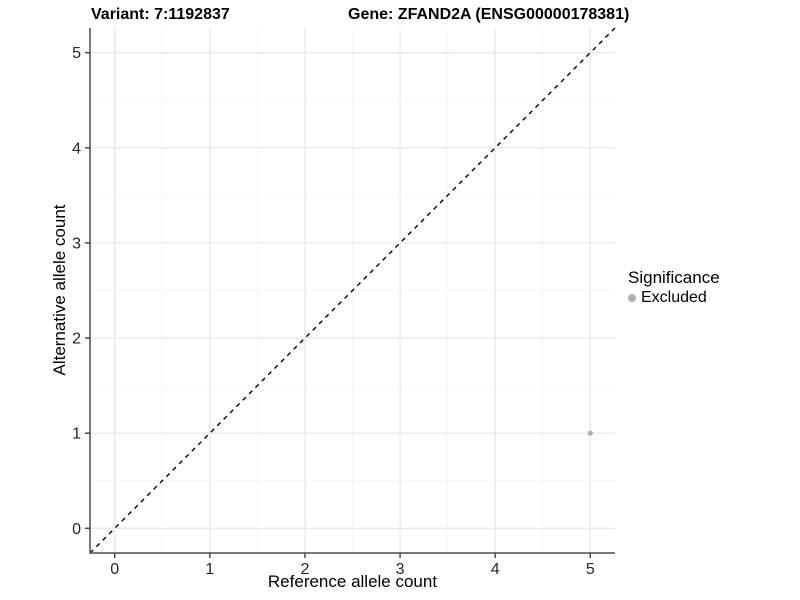  What do you see at coordinates (59, 290) in the screenshot?
I see `y-axis-title: Alternative allele count` at bounding box center [59, 290].